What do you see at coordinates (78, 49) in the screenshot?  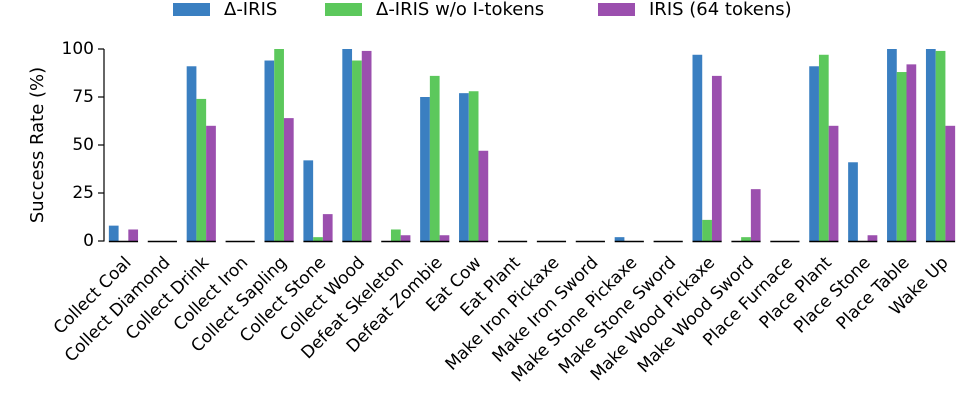 I see `y-tick-label: 100` at bounding box center [78, 49].